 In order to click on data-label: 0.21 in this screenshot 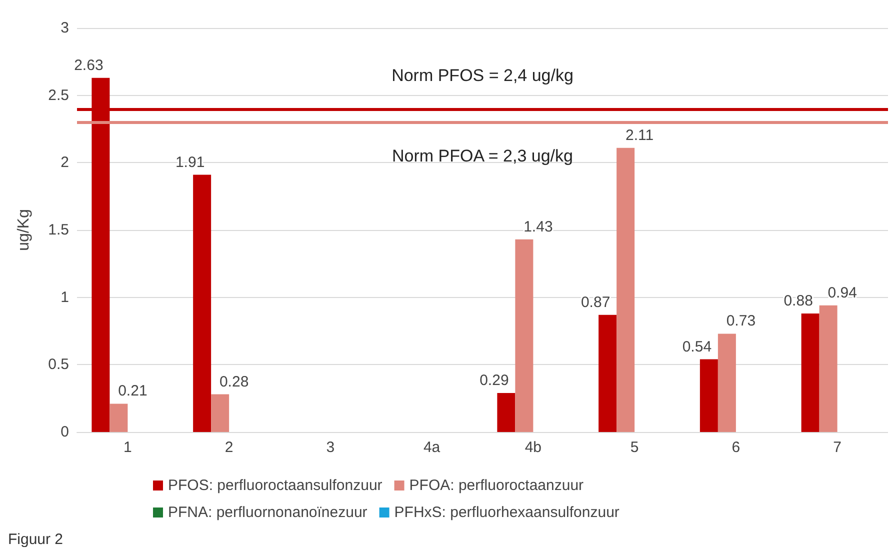, I will do `click(133, 391)`.